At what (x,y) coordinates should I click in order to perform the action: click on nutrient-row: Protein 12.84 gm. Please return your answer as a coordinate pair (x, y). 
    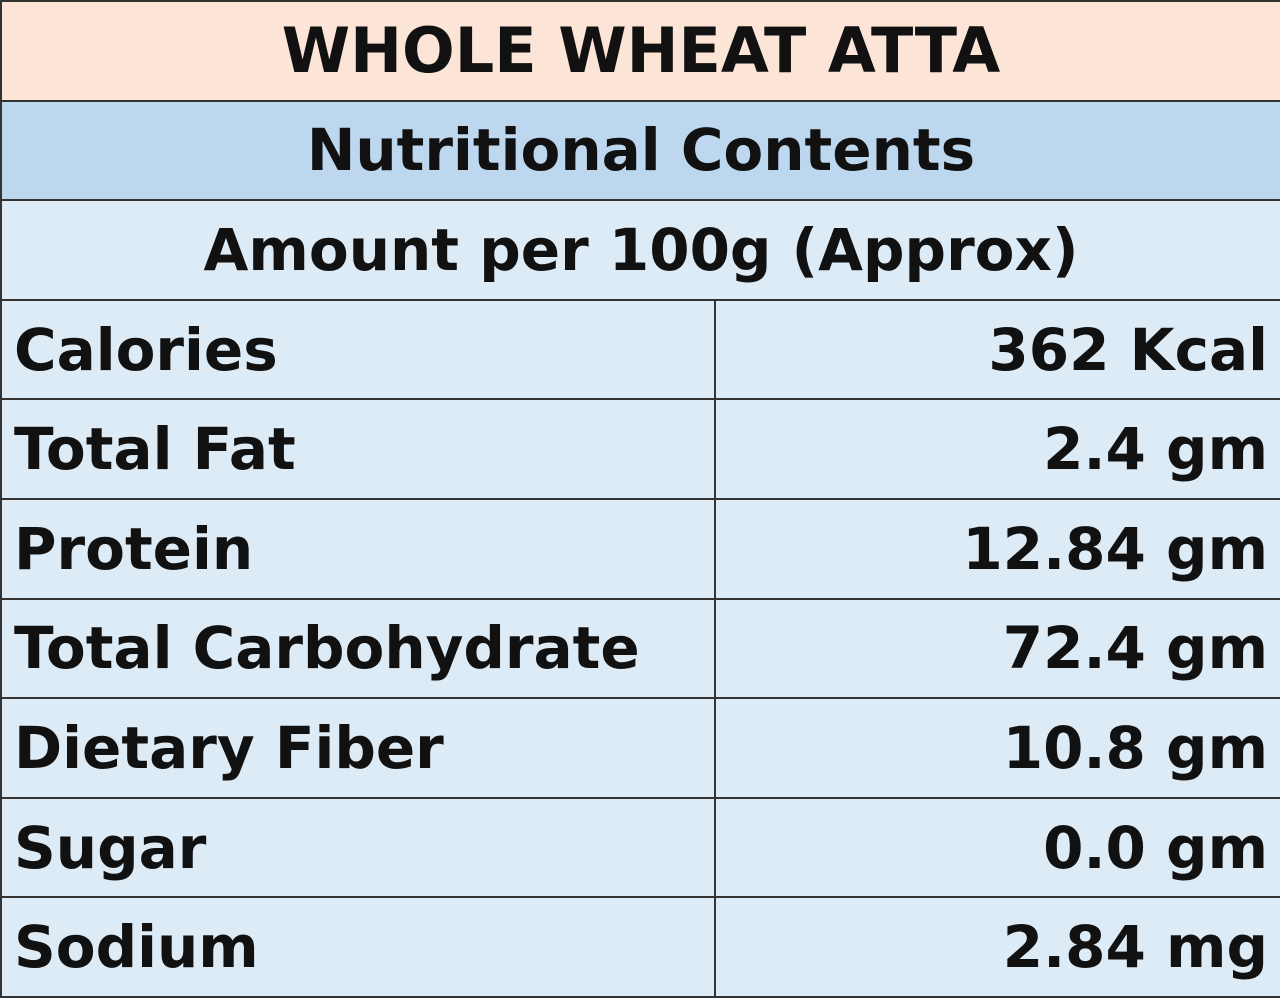
    Looking at the image, I should click on (640, 548).